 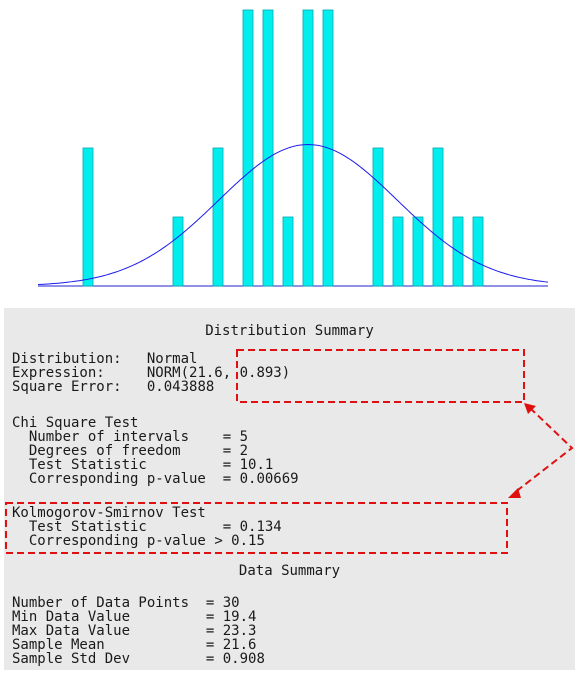 What do you see at coordinates (104, 451) in the screenshot?
I see `dof-label: Degrees of freedom` at bounding box center [104, 451].